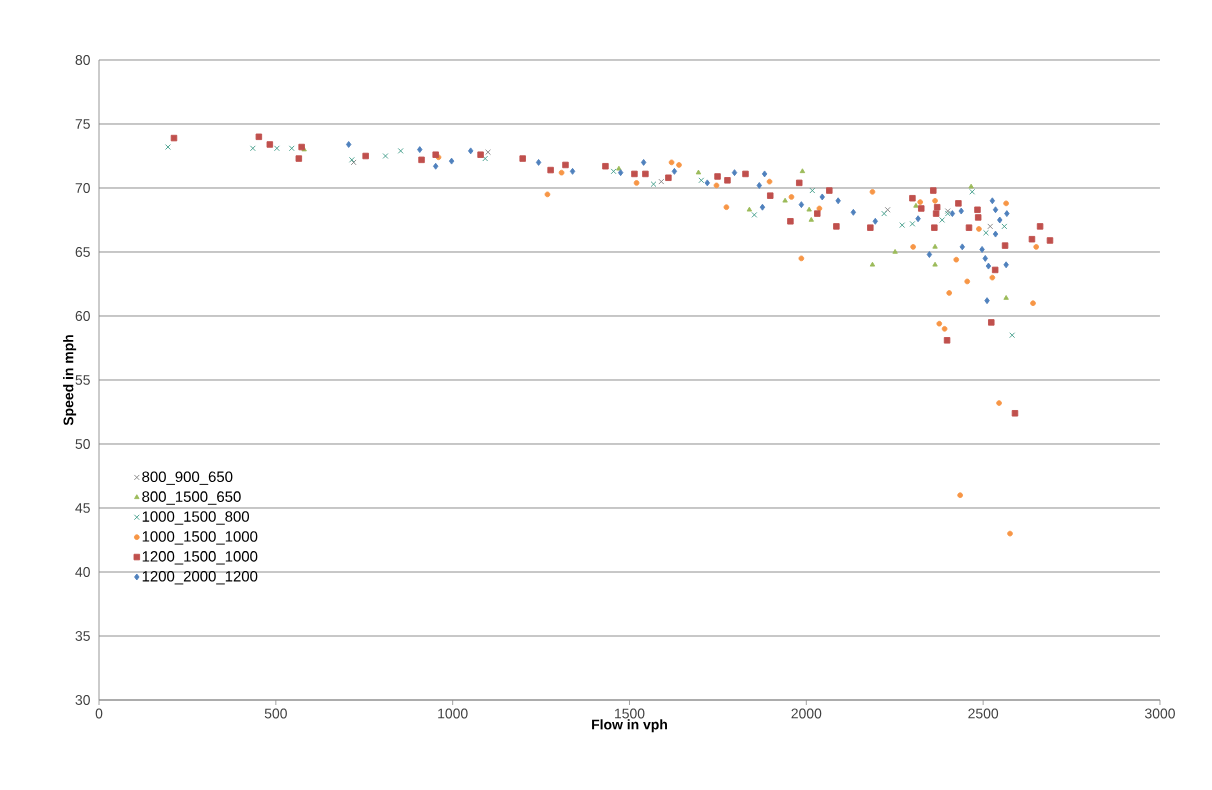 This screenshot has height=790, width=1212. Describe the element at coordinates (453, 713) in the screenshot. I see `x-tick-label: 1000` at that location.